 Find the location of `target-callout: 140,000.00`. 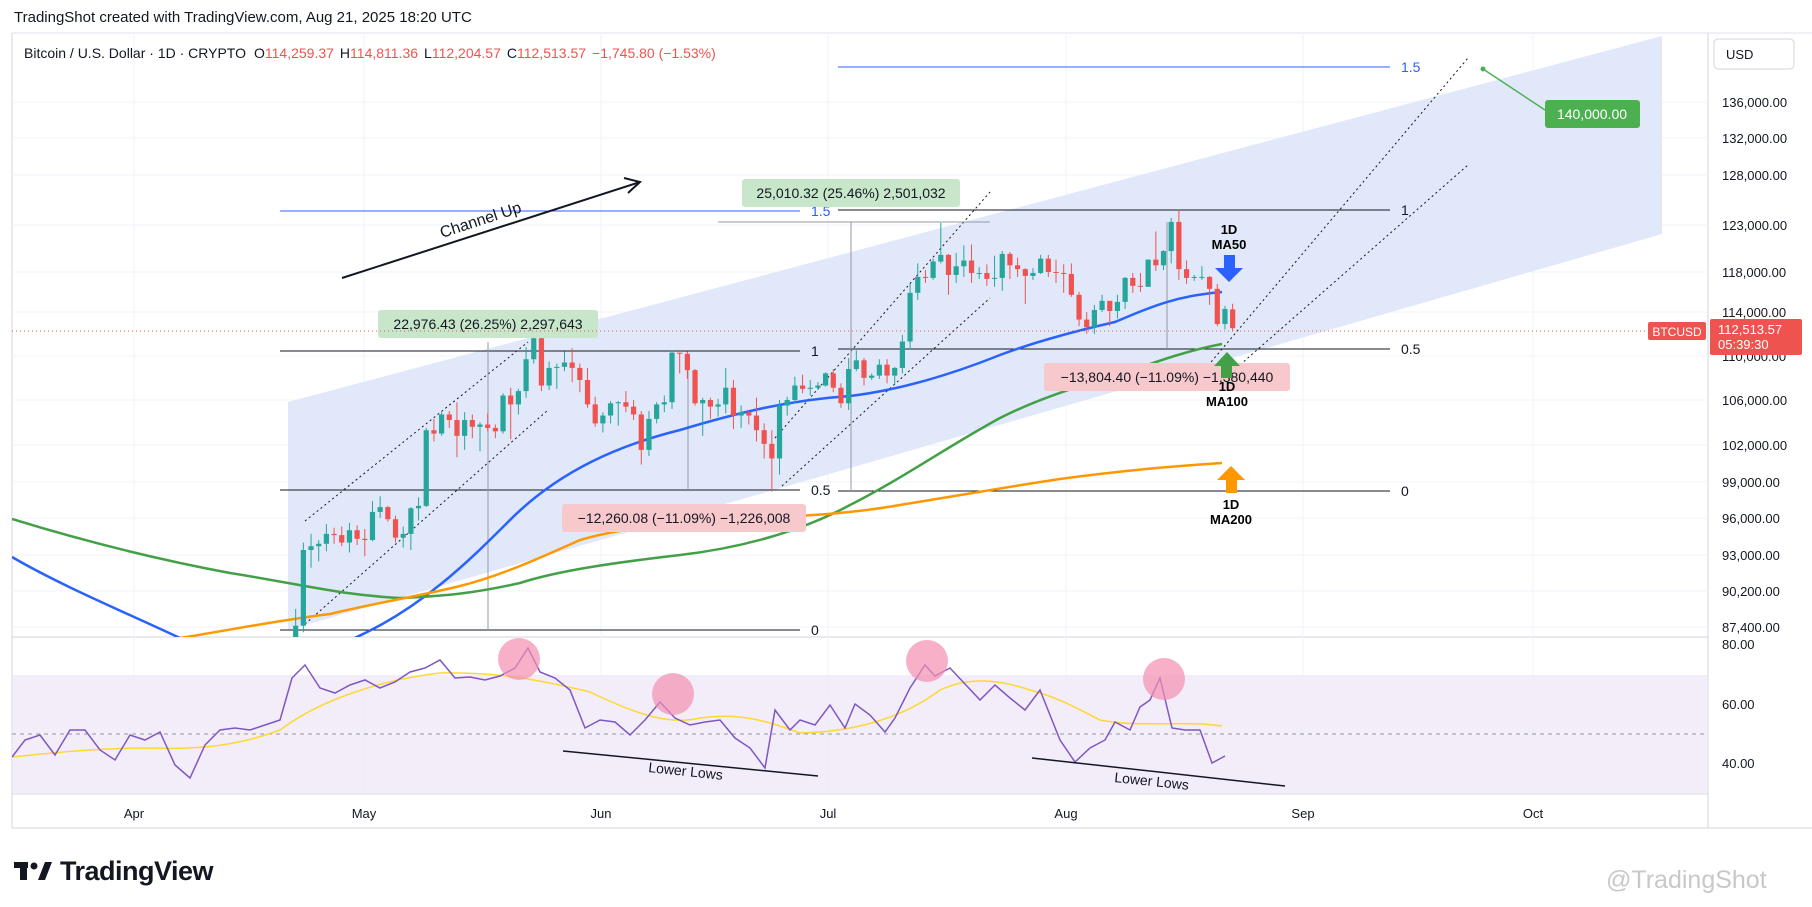

target-callout: 140,000.00 is located at coordinates (1560, 97).